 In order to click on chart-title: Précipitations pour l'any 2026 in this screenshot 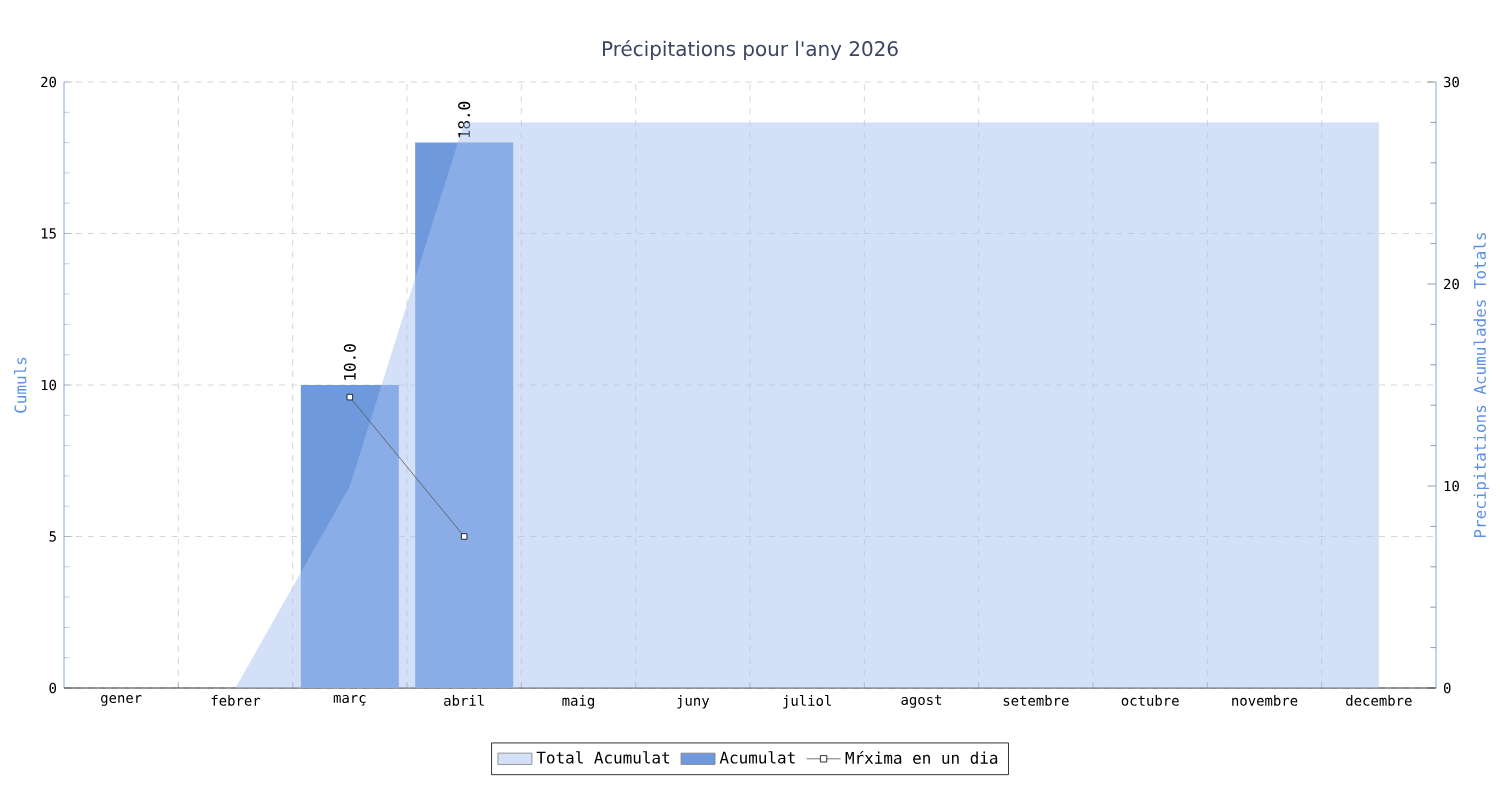, I will do `click(750, 50)`.